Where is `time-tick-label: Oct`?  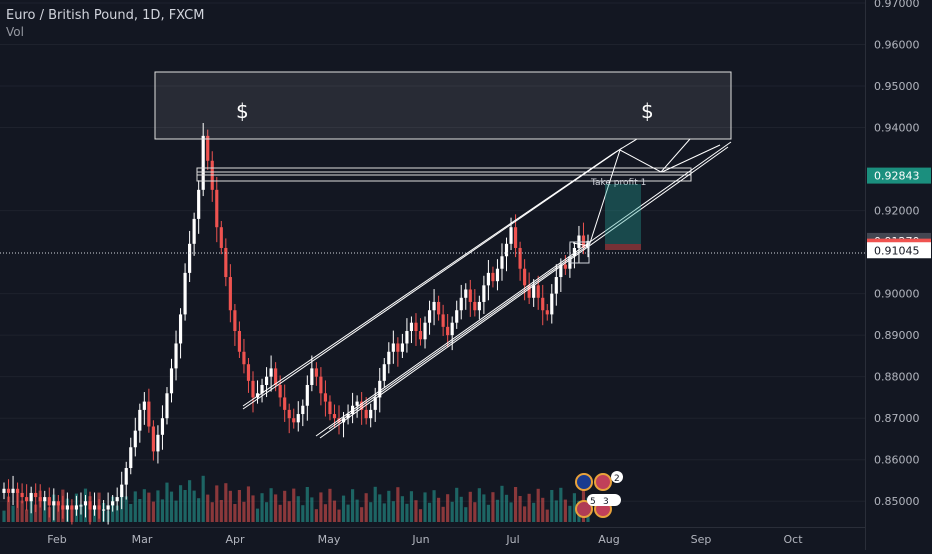
time-tick-label: Oct is located at coordinates (793, 539).